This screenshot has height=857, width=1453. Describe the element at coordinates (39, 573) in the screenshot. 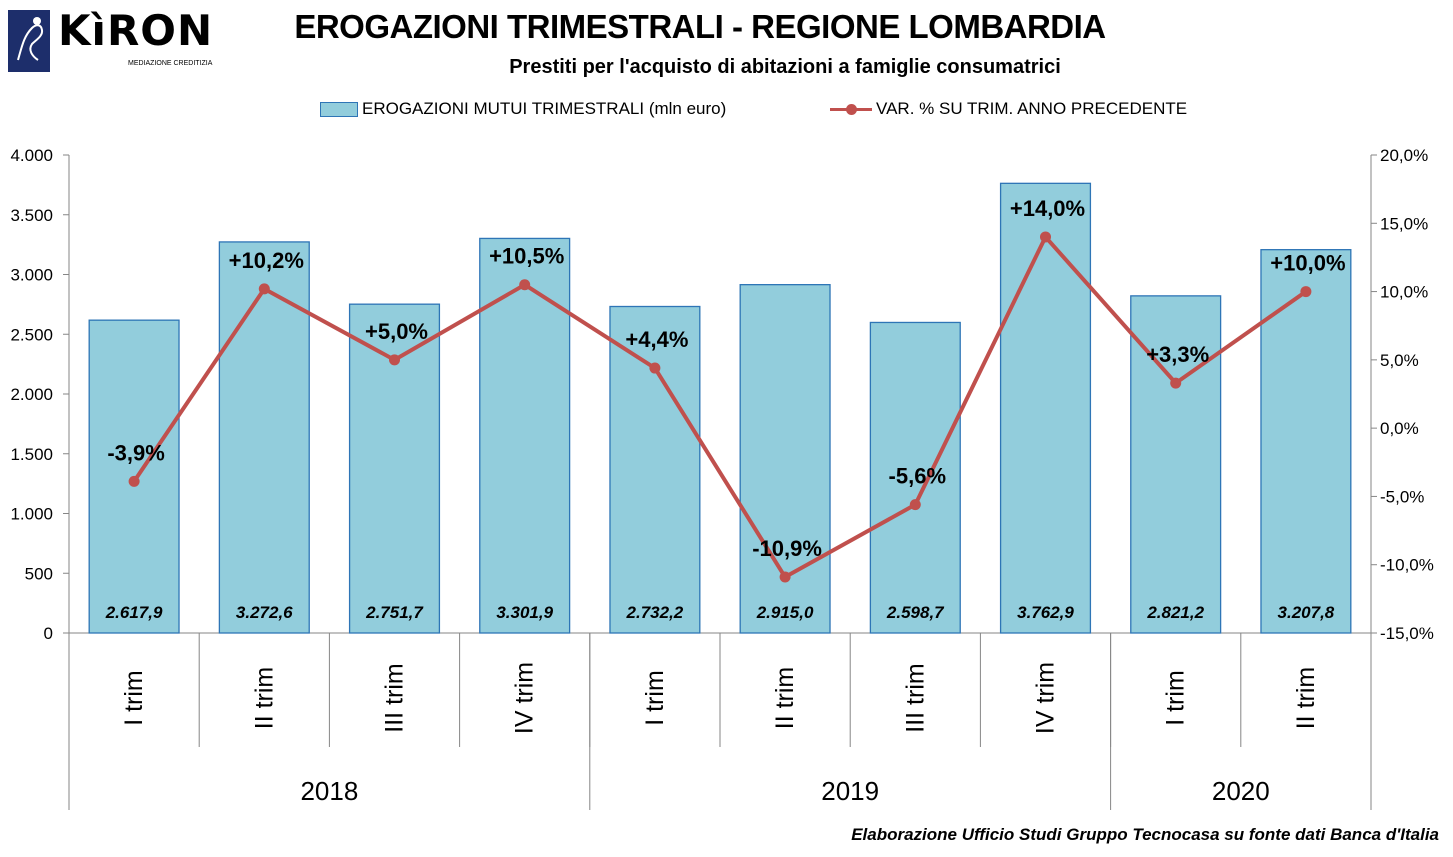

I see `left-axis-tick-label: 500` at that location.